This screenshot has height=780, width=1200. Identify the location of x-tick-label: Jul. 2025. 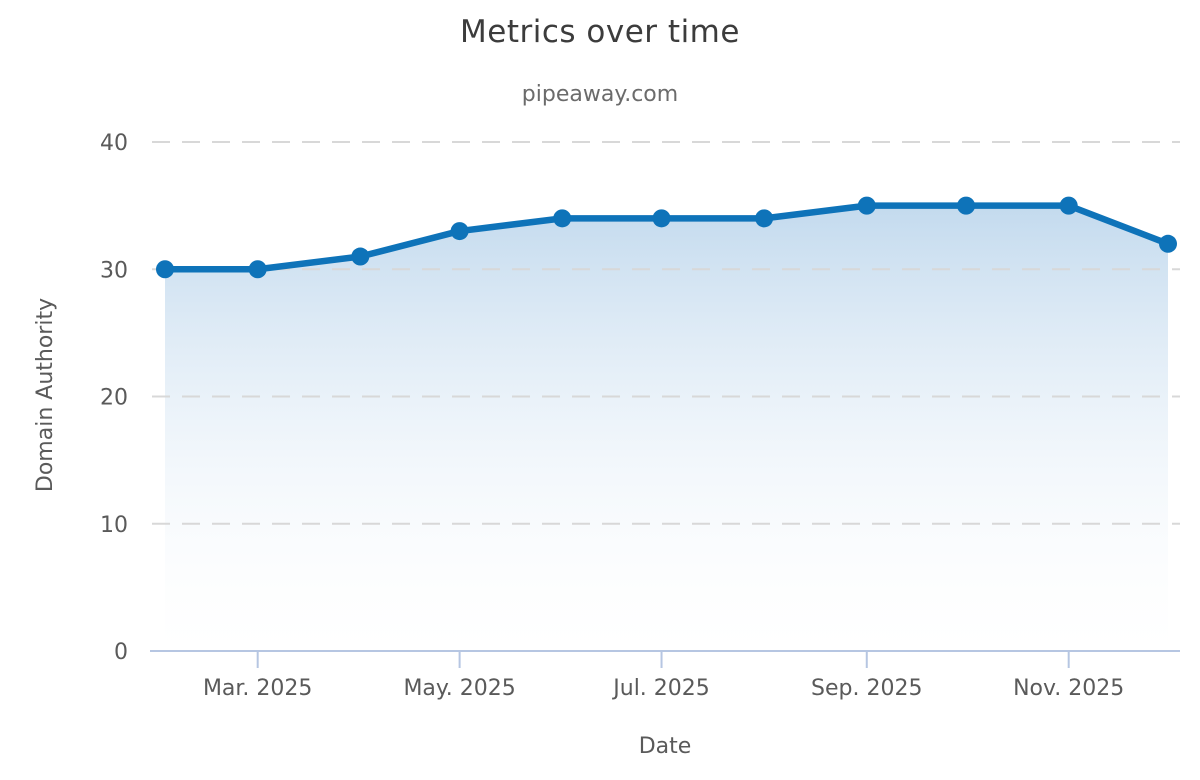
(660, 688).